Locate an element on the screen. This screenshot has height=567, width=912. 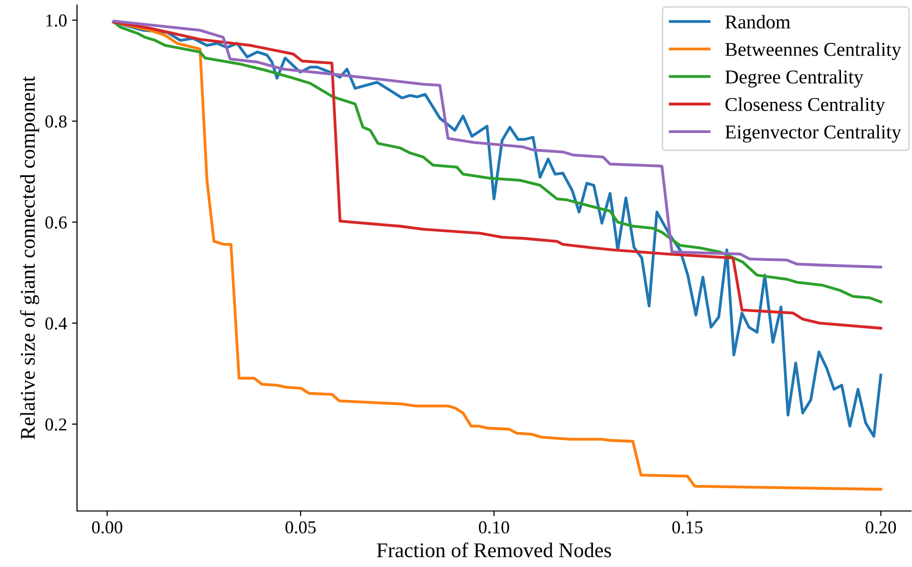
x-tick-label: 0.00 is located at coordinates (107, 527).